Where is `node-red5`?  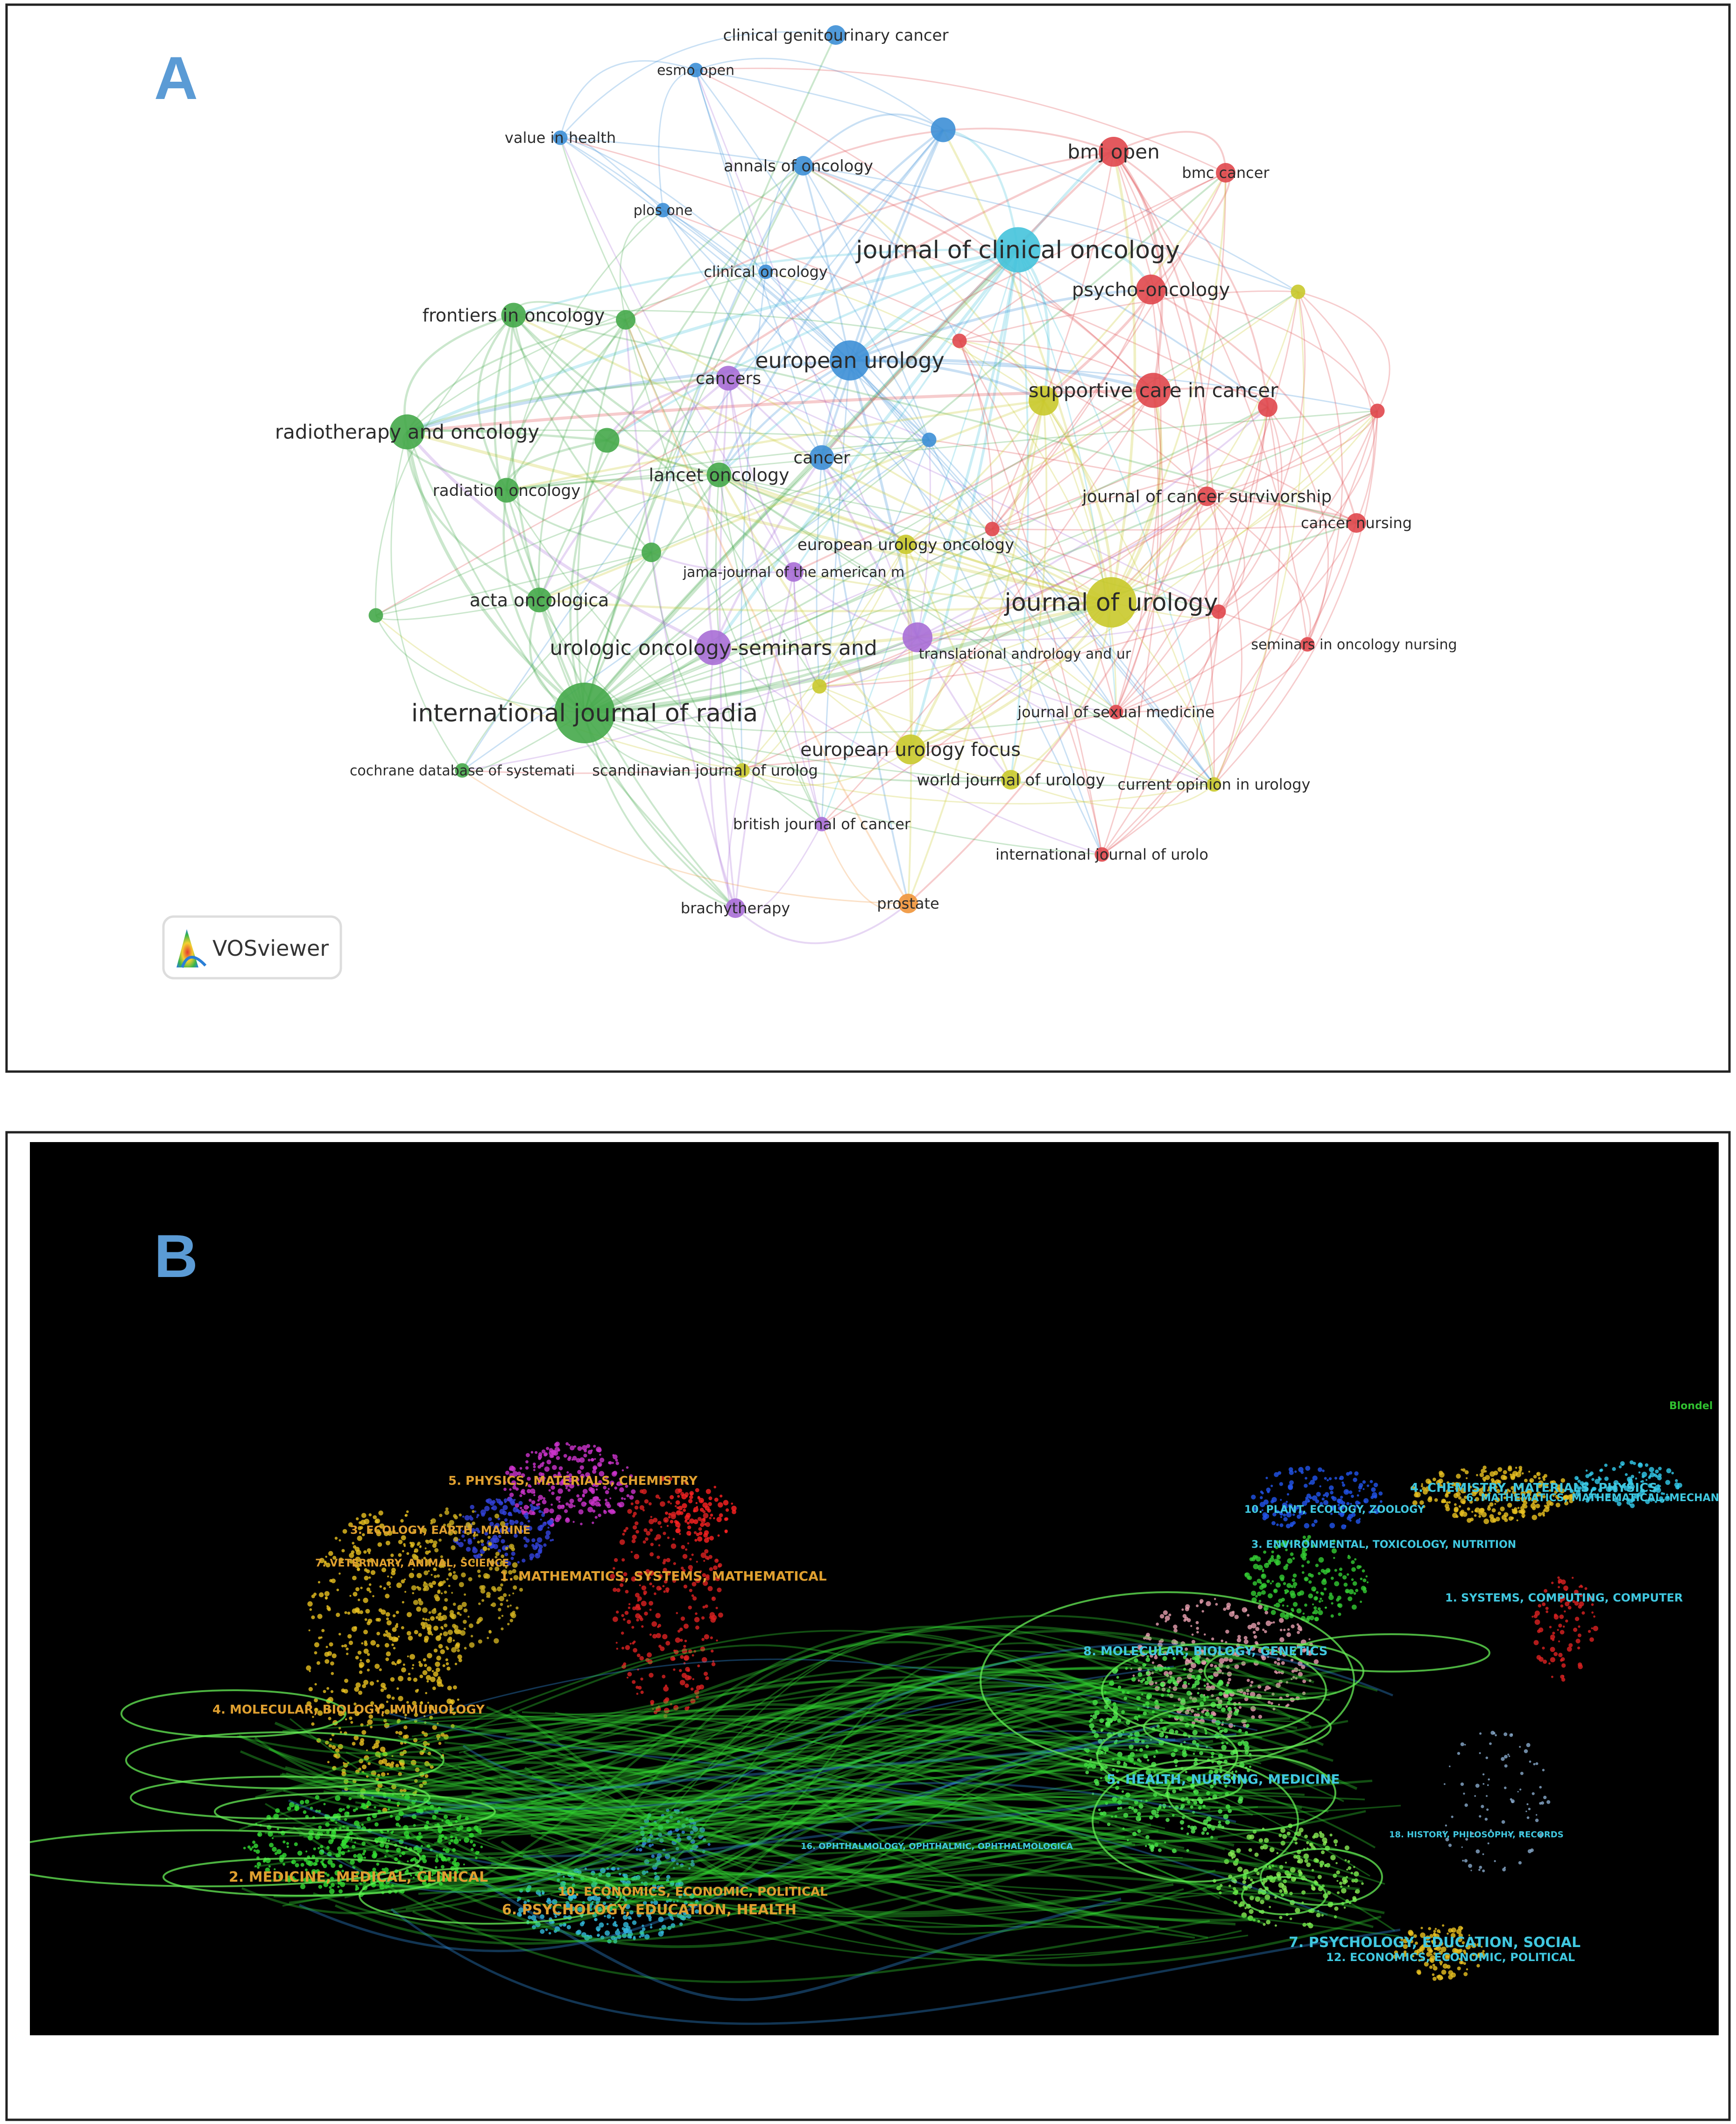
node-red5 is located at coordinates (1218, 611).